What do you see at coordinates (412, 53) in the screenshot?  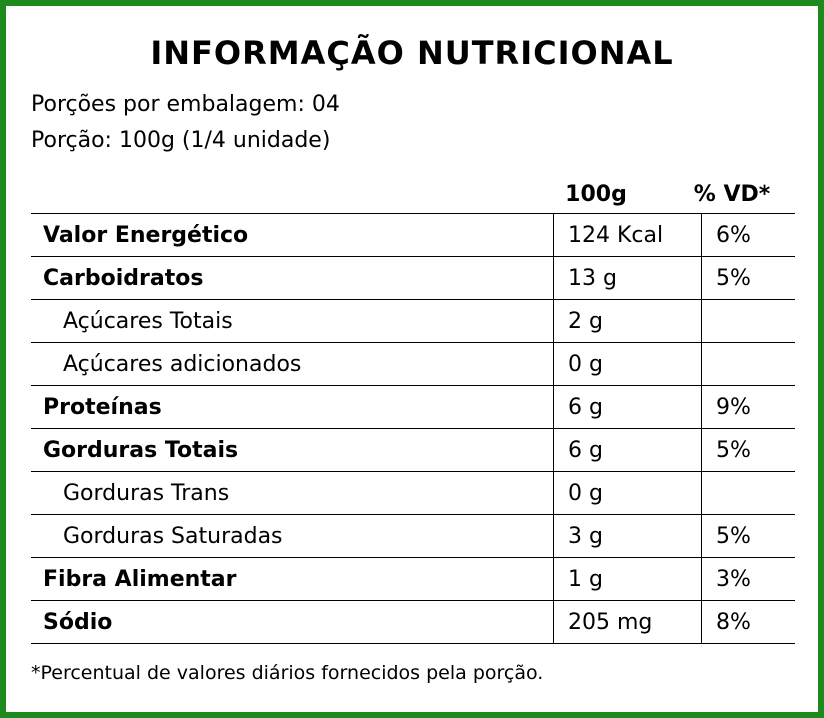 I see `label-title: INFORMAÇÃO NUTRICIONAL` at bounding box center [412, 53].